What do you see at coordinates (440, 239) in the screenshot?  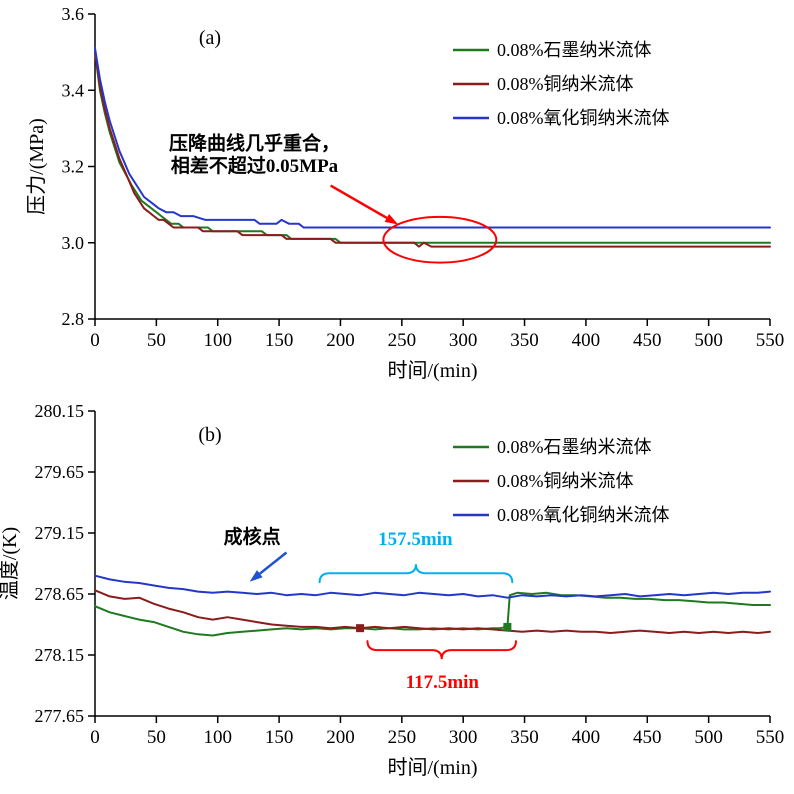 I see `annotation-ellipse` at bounding box center [440, 239].